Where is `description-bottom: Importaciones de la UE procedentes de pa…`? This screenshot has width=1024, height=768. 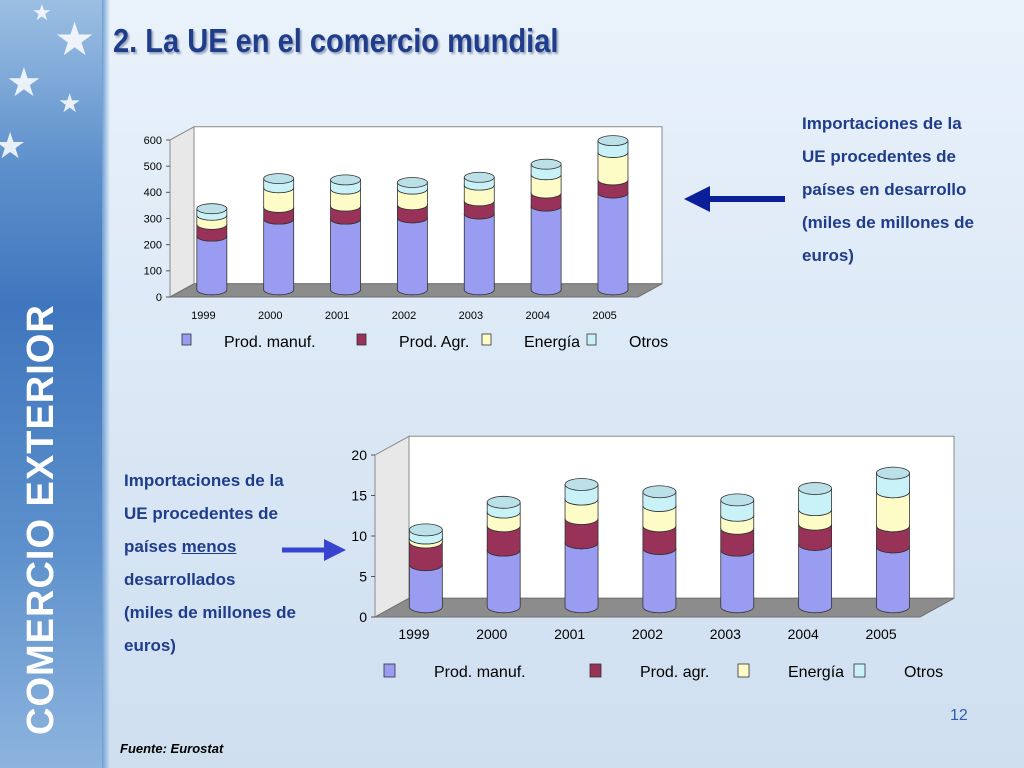 description-bottom: Importaciones de la UE procedentes de pa… is located at coordinates (210, 563).